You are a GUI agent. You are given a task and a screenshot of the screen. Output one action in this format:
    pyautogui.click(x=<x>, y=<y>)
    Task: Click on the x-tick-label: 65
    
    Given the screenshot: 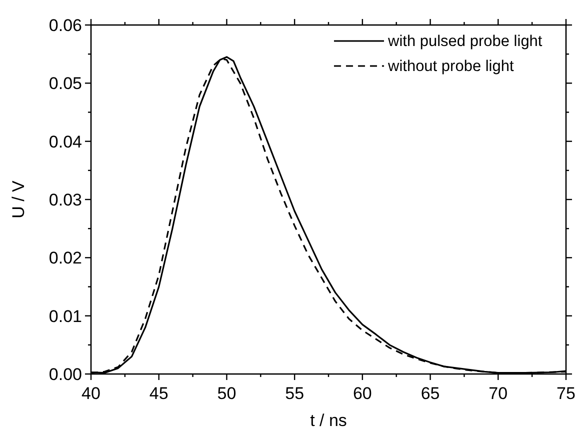 What is the action you would take?
    pyautogui.click(x=430, y=393)
    